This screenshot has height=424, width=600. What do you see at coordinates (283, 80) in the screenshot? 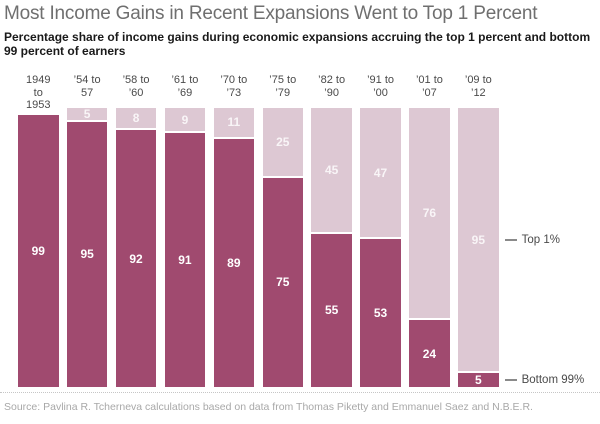
I see `category-label-line: ’75 to` at bounding box center [283, 80].